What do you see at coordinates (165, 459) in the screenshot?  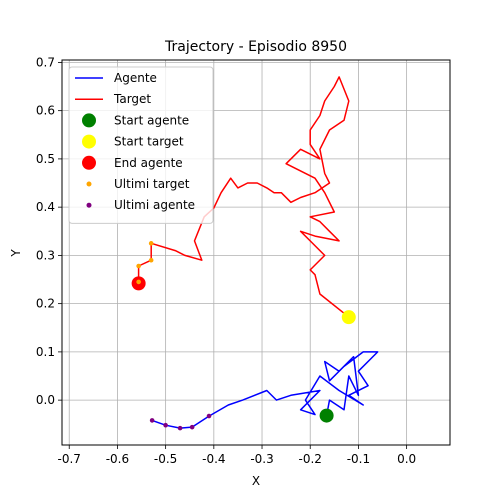 I see `x-tick-label: -0.5` at bounding box center [165, 459].